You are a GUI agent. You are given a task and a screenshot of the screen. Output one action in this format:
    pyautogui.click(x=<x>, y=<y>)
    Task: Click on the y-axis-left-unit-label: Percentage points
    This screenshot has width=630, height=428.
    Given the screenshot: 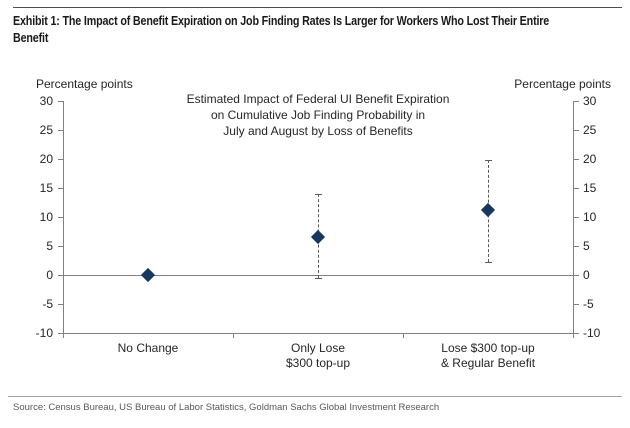 What is the action you would take?
    pyautogui.click(x=84, y=84)
    